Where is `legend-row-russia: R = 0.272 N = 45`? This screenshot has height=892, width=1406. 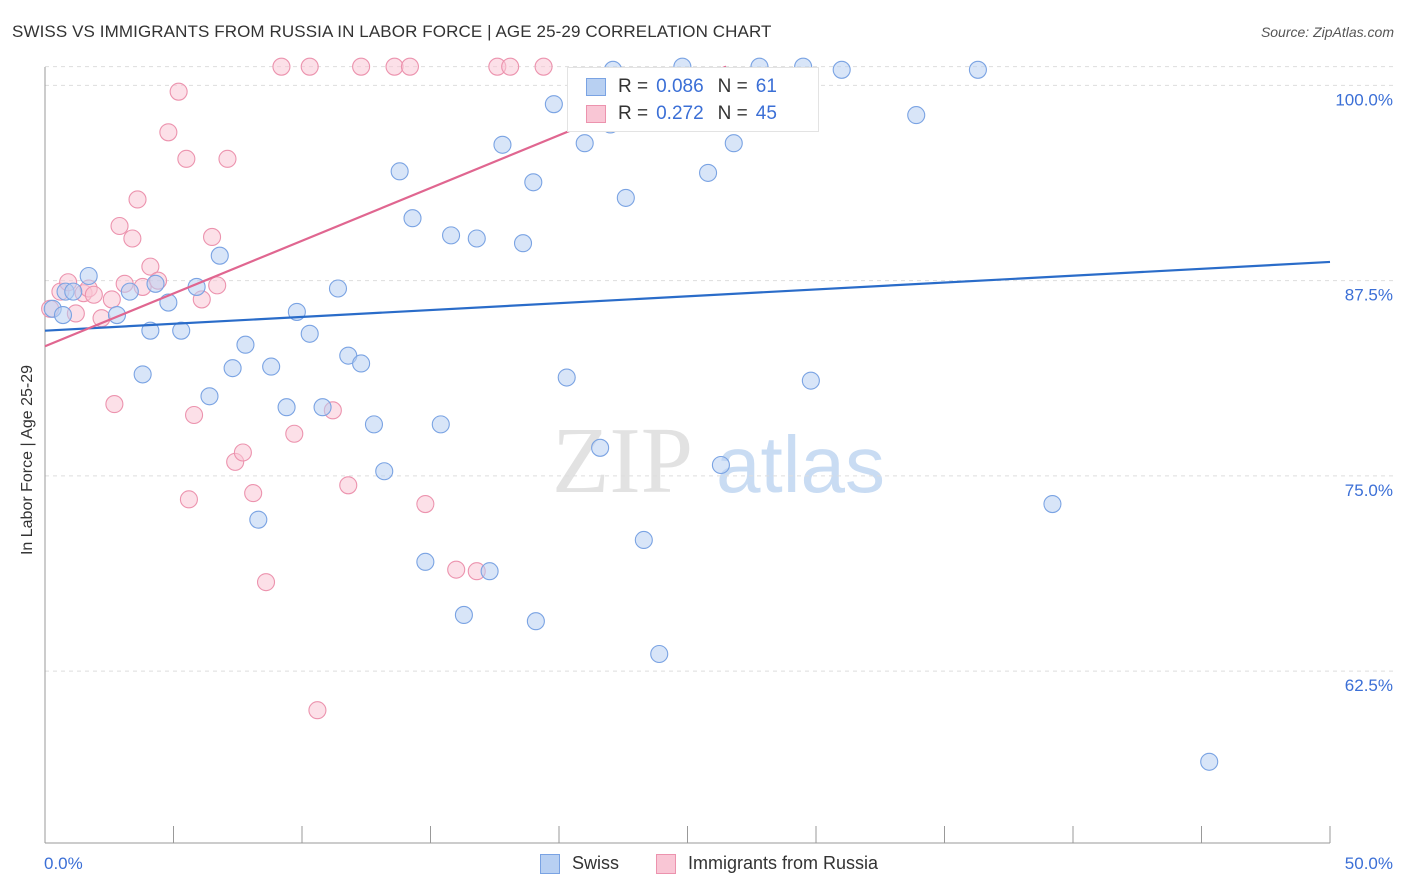 legend-row-russia: R = 0.272 N = 45 is located at coordinates (688, 114).